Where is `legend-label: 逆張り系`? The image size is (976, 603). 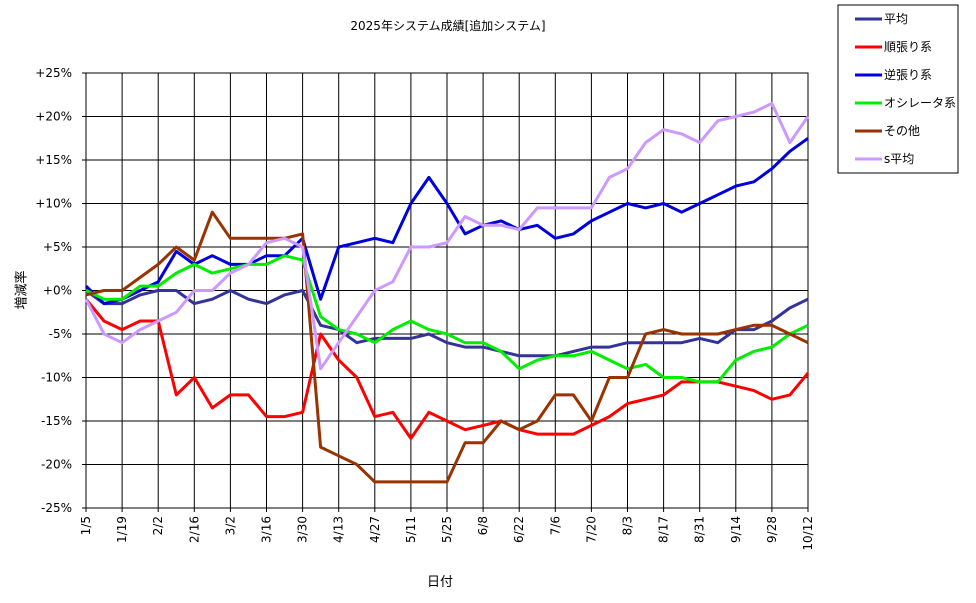
legend-label: 逆張り系 is located at coordinates (908, 74).